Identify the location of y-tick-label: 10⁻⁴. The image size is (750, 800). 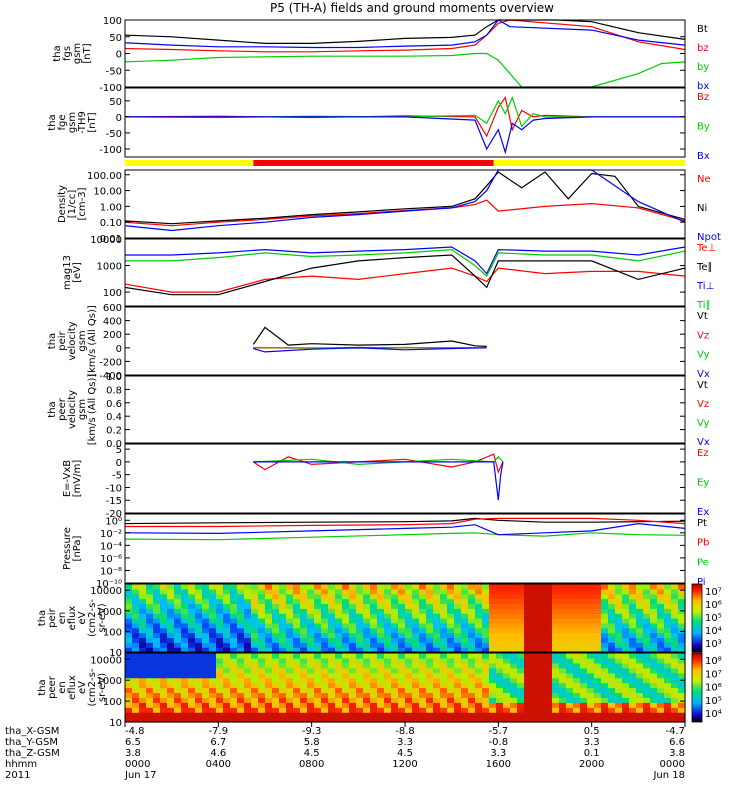
(111, 546).